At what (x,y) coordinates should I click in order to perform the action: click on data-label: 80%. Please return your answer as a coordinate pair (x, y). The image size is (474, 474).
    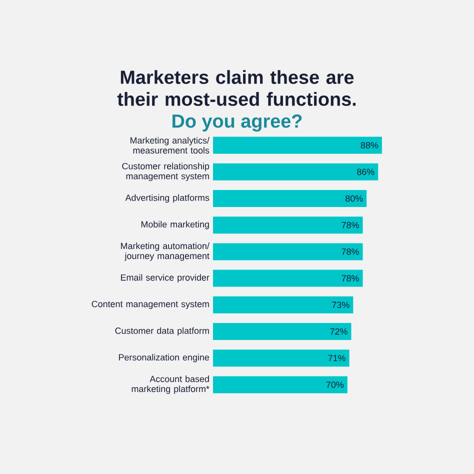
    Looking at the image, I should click on (354, 198).